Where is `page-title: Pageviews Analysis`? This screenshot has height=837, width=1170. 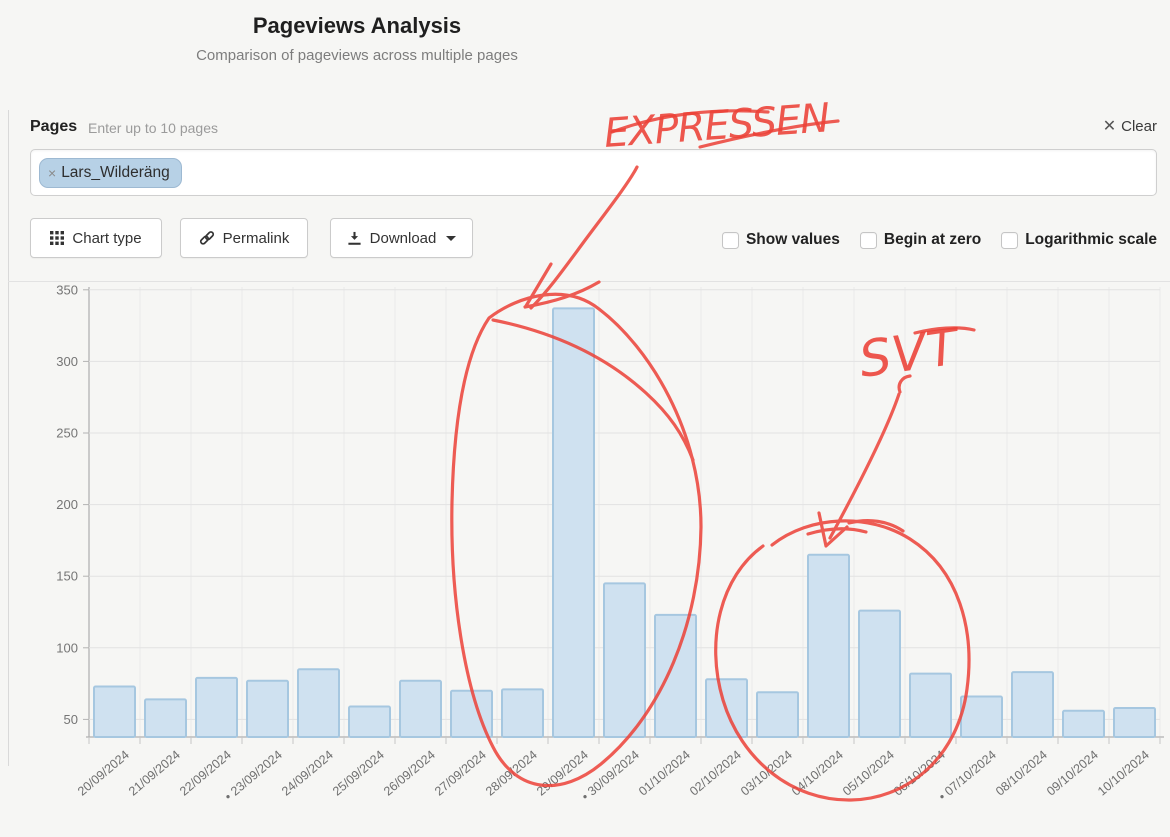
page-title: Pageviews Analysis is located at coordinates (357, 25).